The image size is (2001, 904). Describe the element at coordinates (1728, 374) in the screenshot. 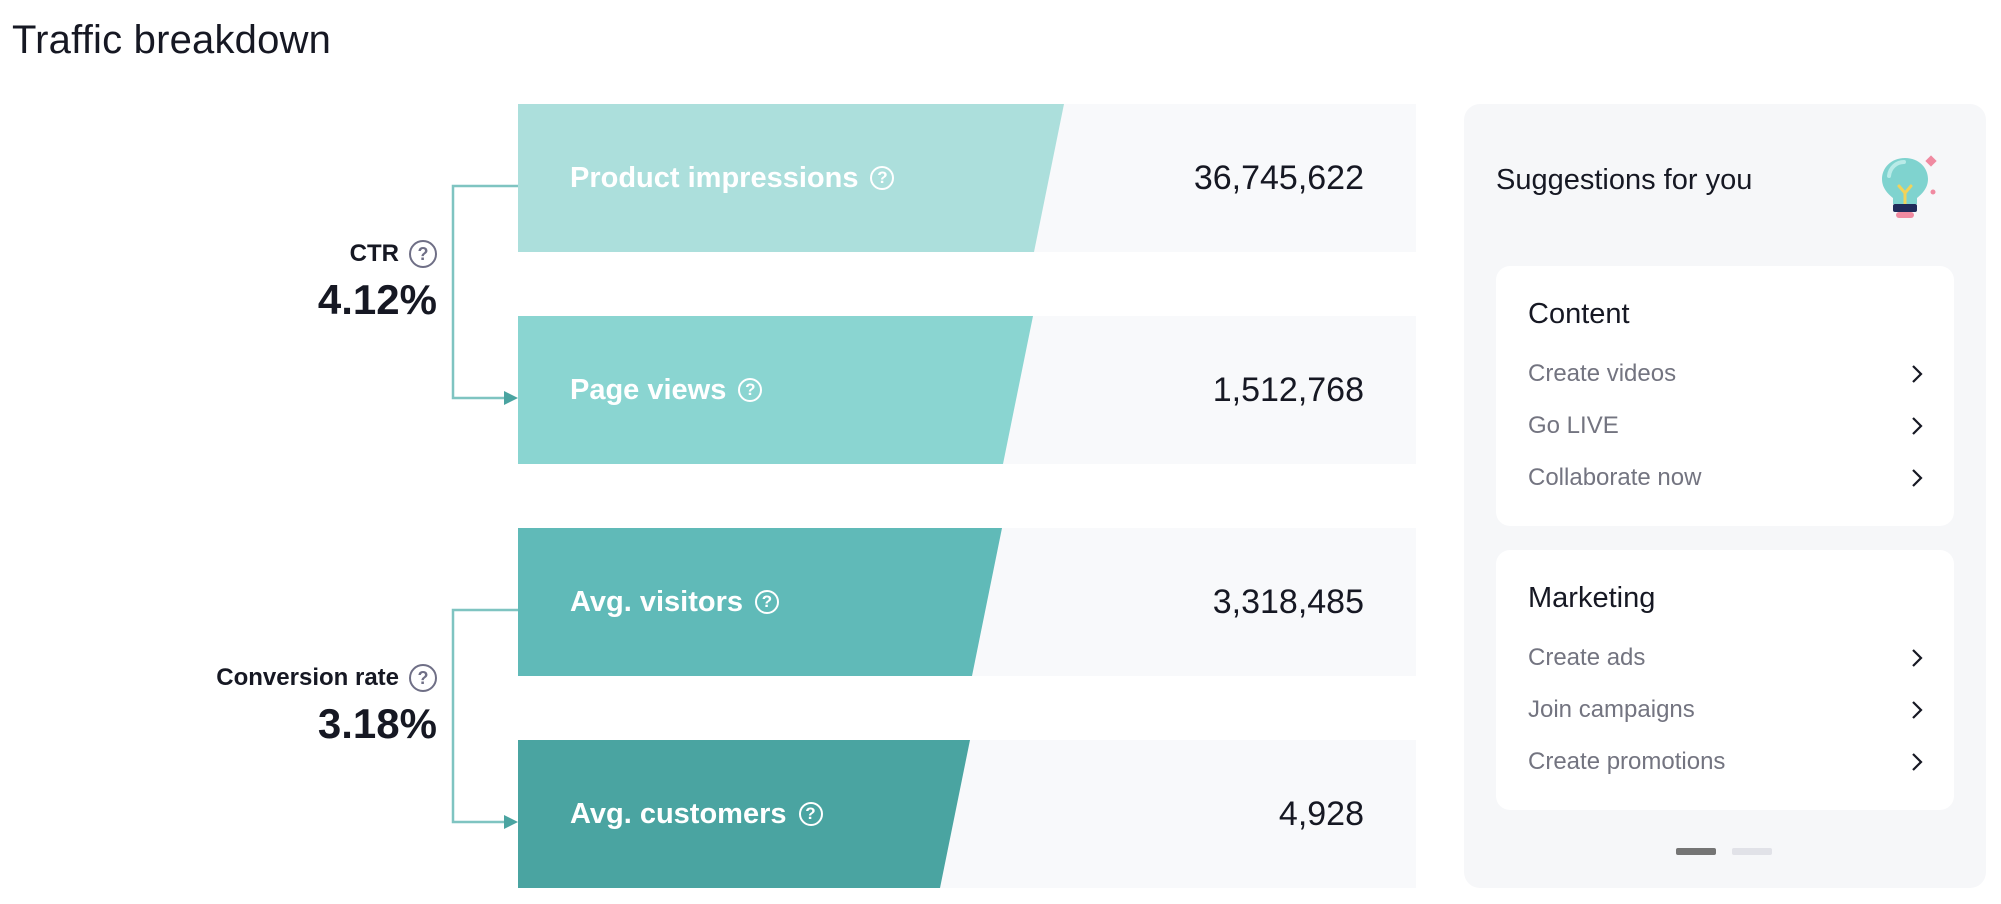

I see `suggestion-item-create-videos: Create videos` at that location.